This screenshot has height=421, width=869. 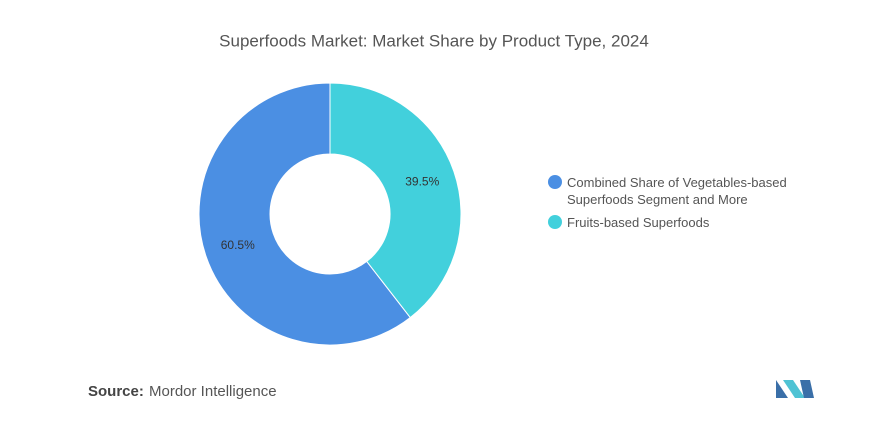 I want to click on legend-item: Fruits-based Superfoods, so click(x=688, y=222).